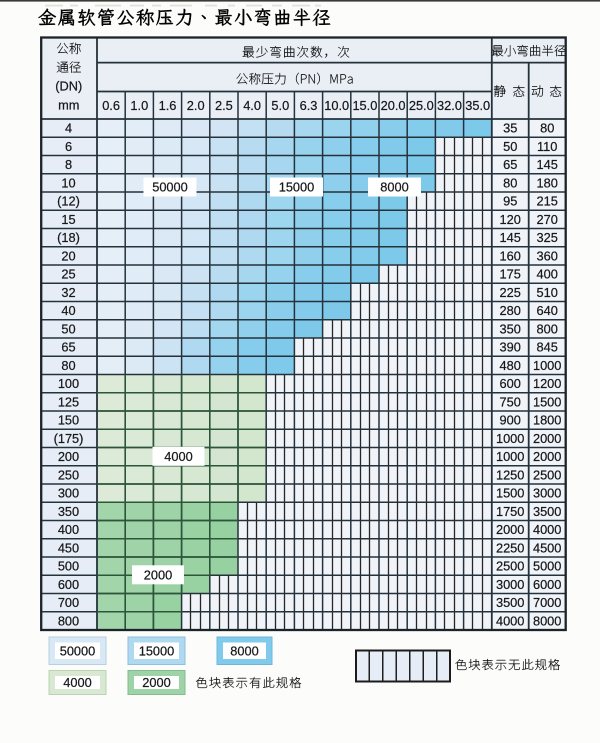 This screenshot has width=600, height=743. Describe the element at coordinates (547, 511) in the screenshot. I see `svg-text: 3500` at that location.